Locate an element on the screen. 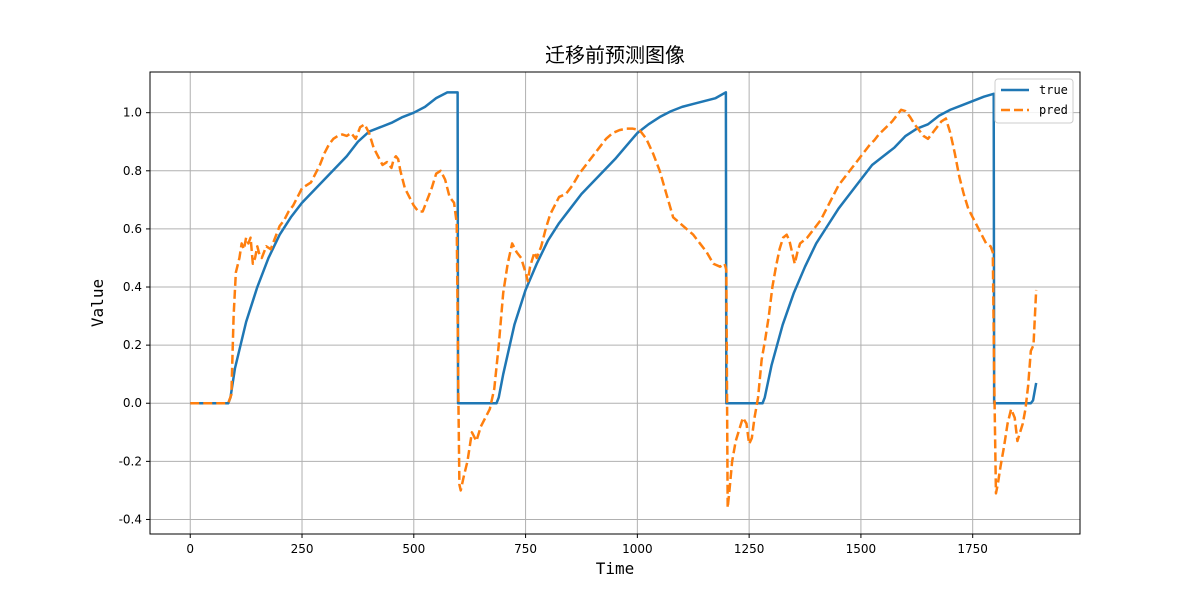 This screenshot has height=600, width=1200. x-tick-label: 0 is located at coordinates (190, 549).